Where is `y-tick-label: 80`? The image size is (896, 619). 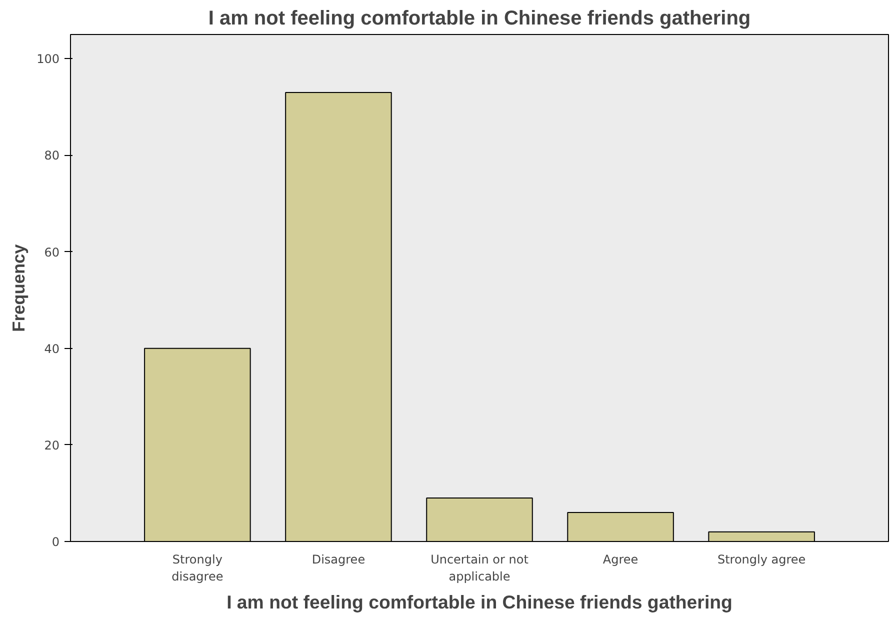 y-tick-label: 80 is located at coordinates (52, 155).